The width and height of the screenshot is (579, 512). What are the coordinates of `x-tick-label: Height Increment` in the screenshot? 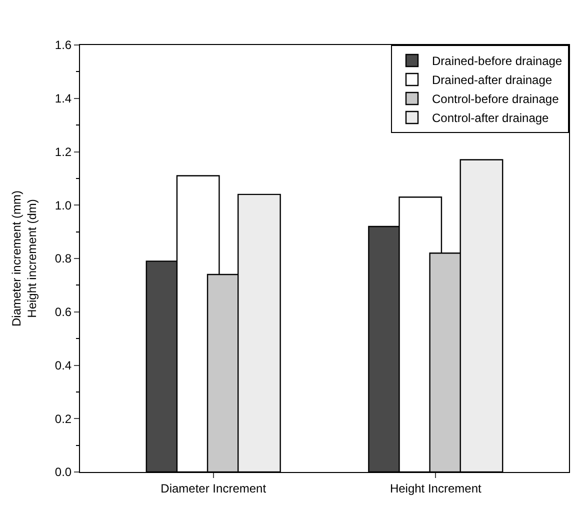 It's located at (436, 488).